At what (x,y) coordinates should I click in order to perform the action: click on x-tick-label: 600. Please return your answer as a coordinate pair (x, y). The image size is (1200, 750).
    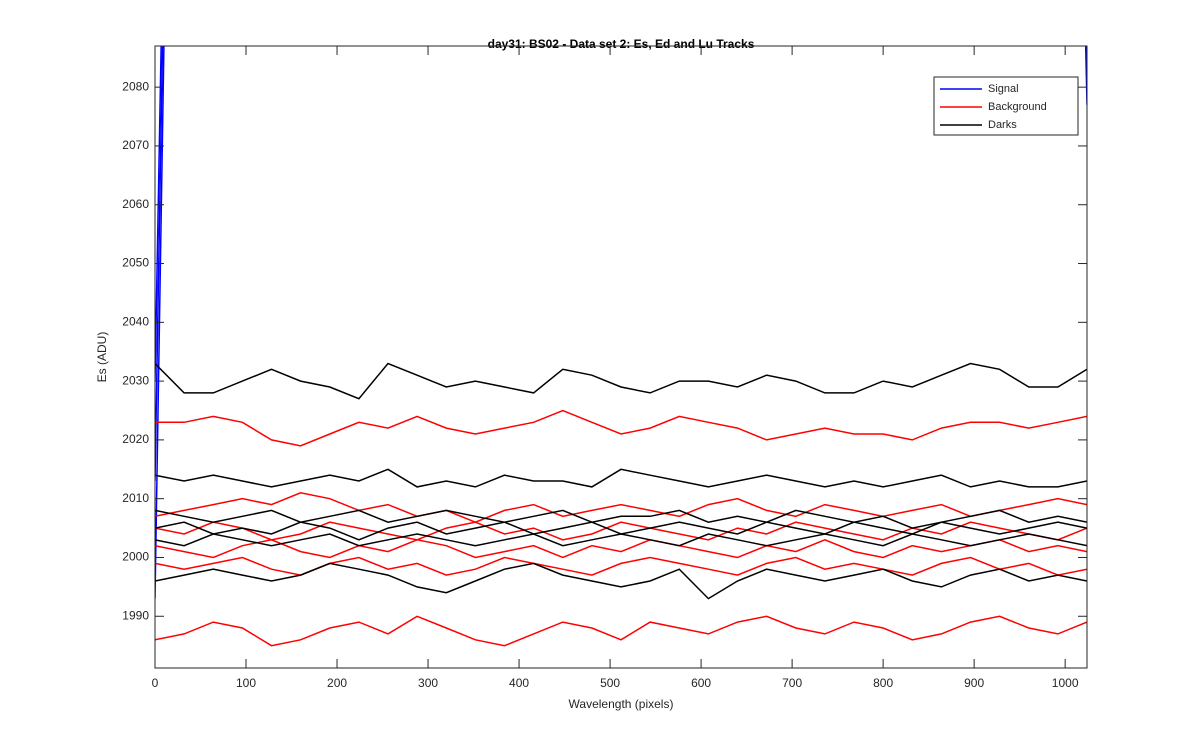
    Looking at the image, I should click on (701, 683).